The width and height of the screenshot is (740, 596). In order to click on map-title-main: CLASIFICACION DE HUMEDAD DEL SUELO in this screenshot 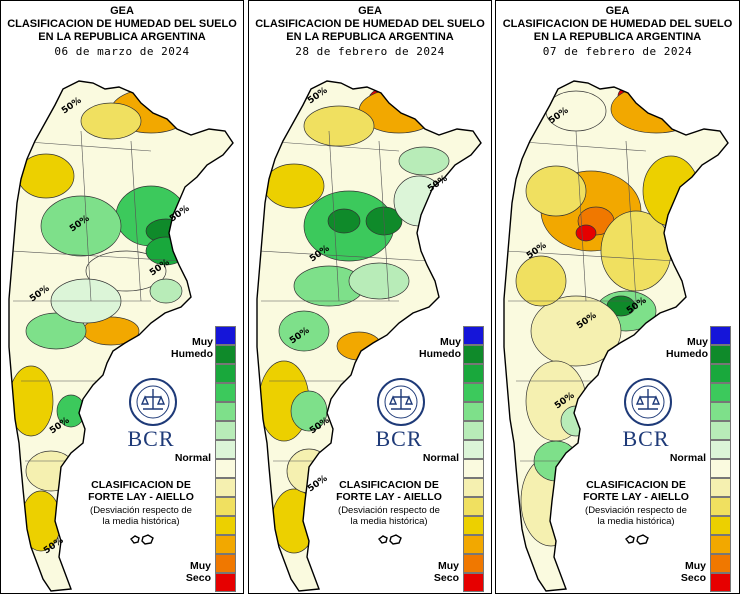, I will do `click(122, 24)`.